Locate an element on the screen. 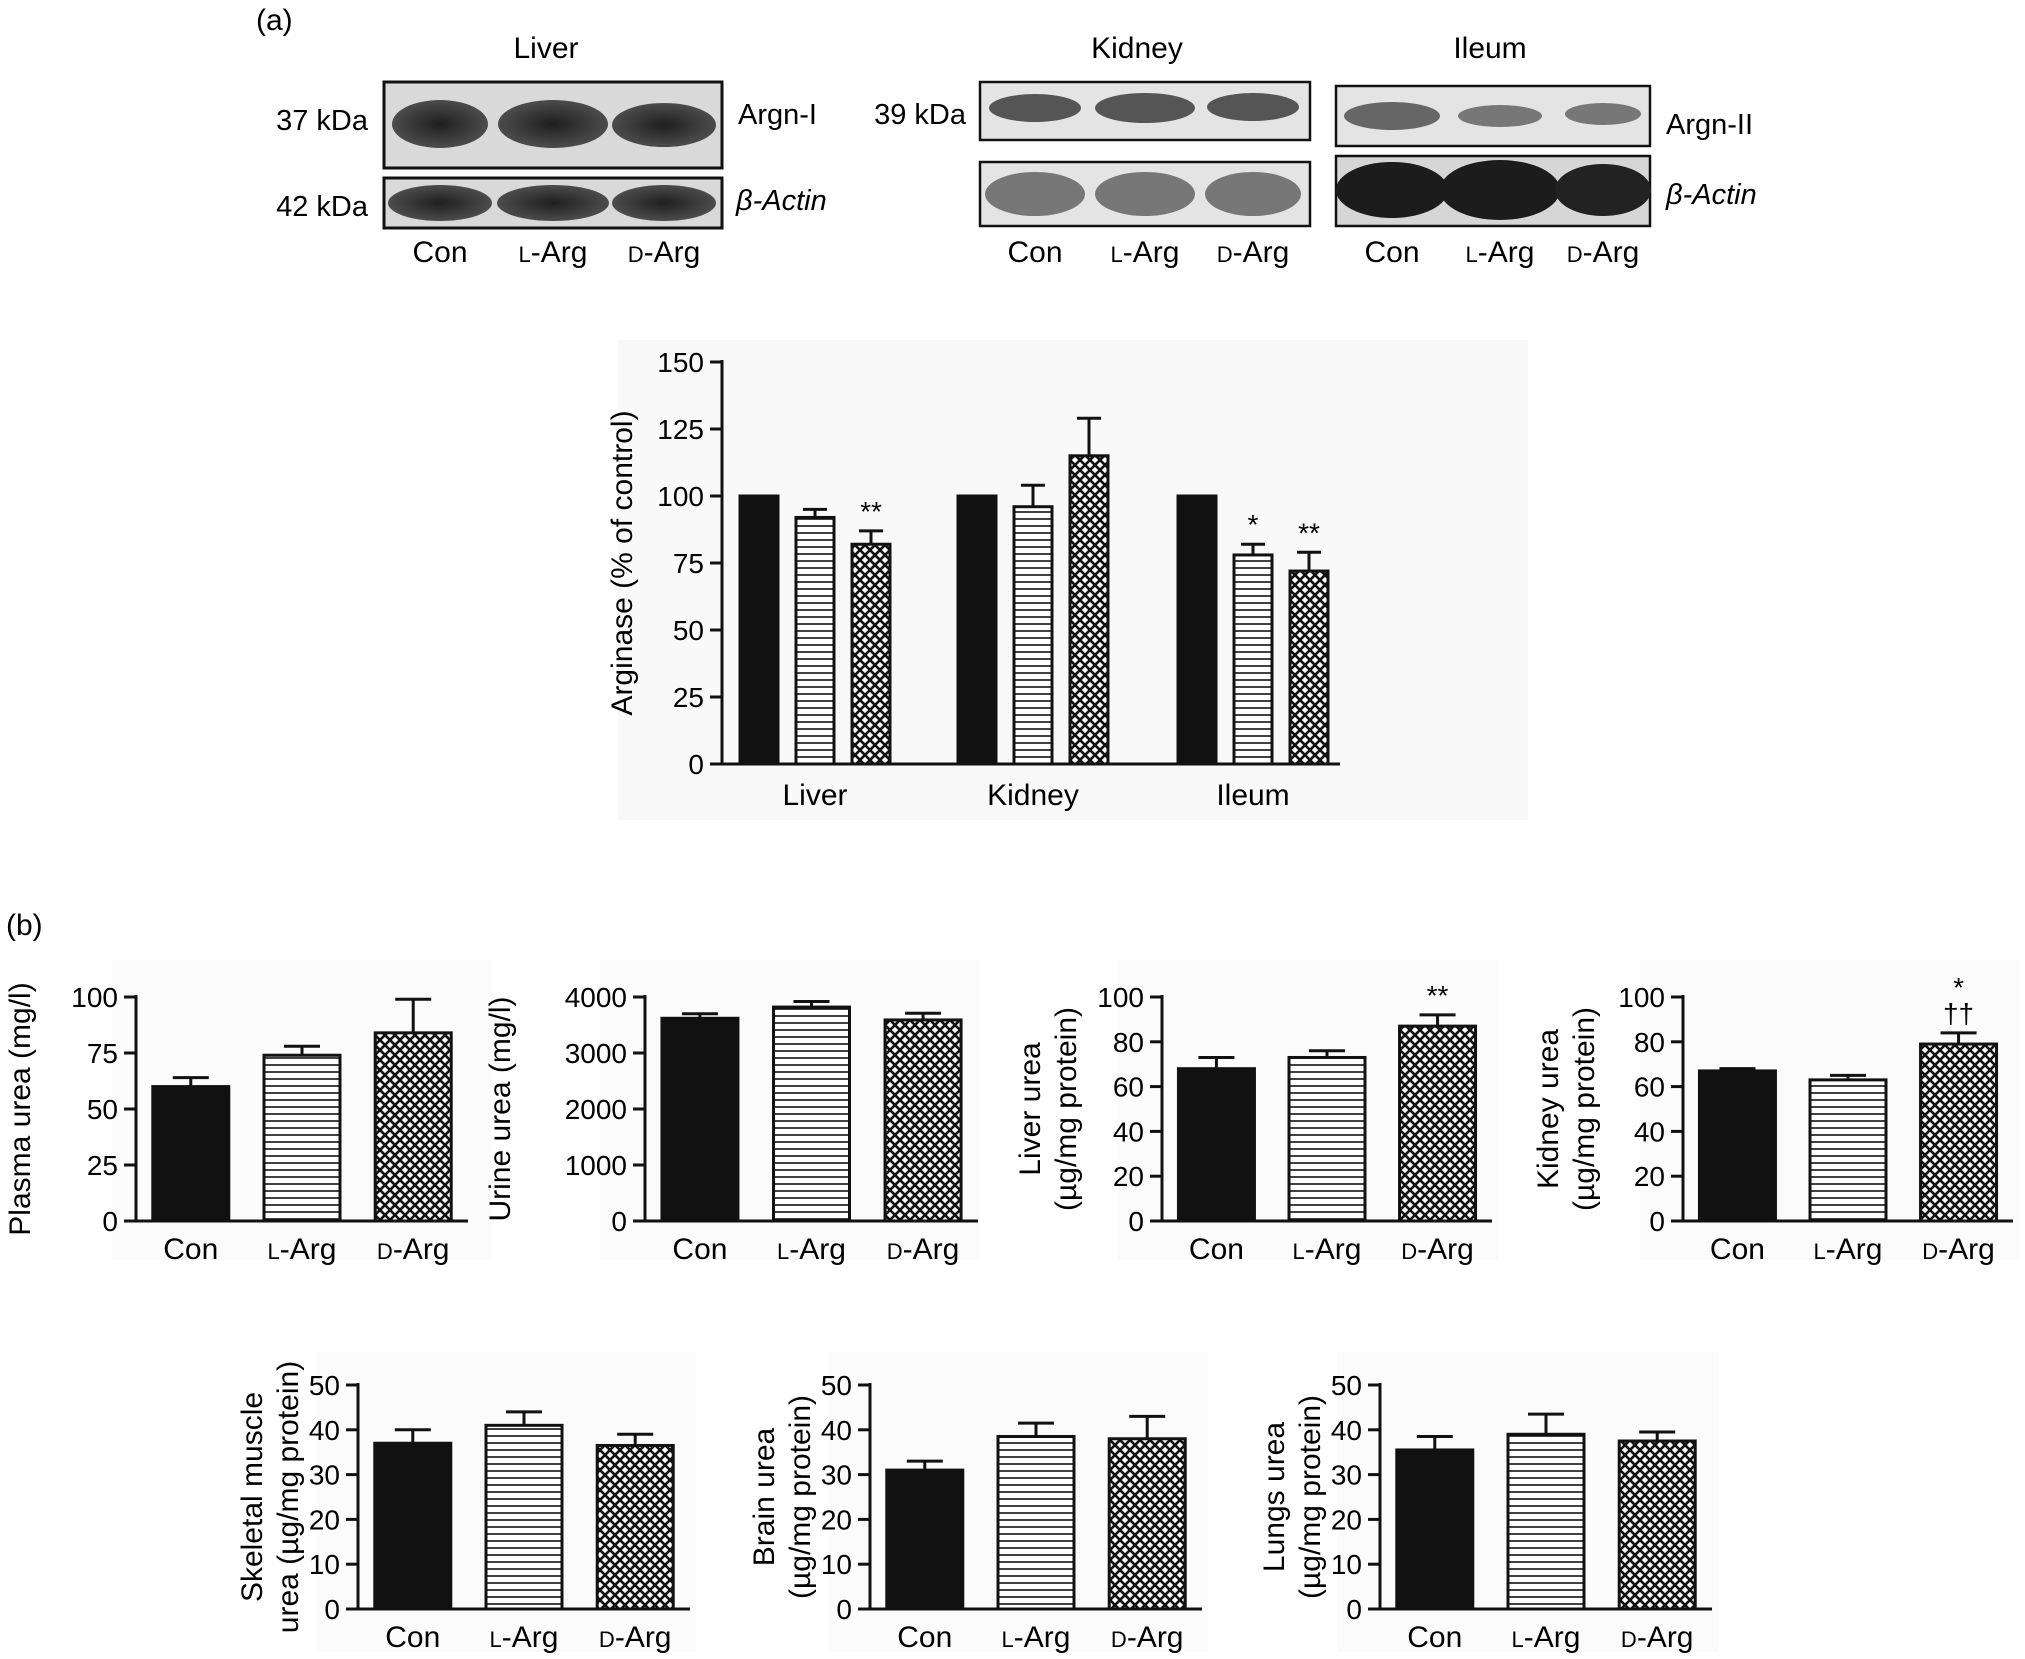 The height and width of the screenshot is (1659, 2025). lane-label-ileum-2: D-Arg is located at coordinates (1603, 252).